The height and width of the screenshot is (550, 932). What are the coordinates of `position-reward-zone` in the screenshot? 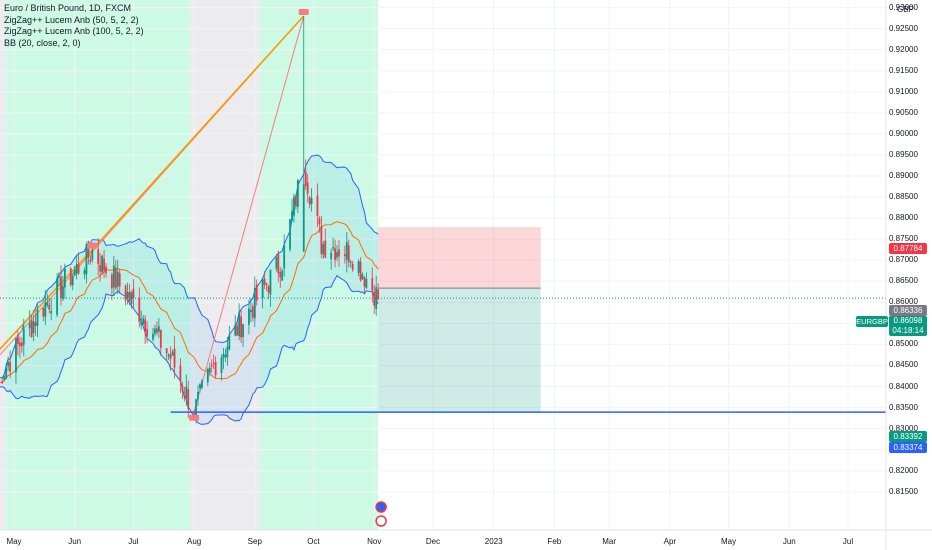 It's located at (459, 350).